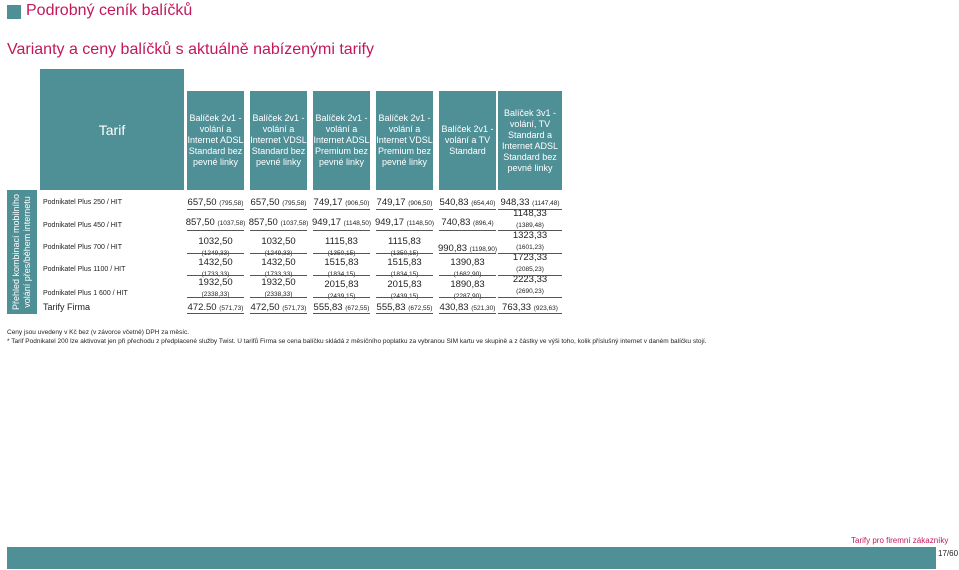  Describe the element at coordinates (546, 203) in the screenshot. I see `cell-vat-price: (1147,48)` at that location.